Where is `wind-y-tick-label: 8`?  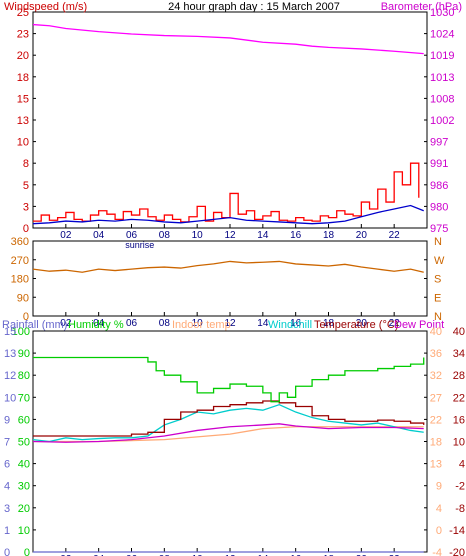 wind-y-tick-label: 8 is located at coordinates (26, 164).